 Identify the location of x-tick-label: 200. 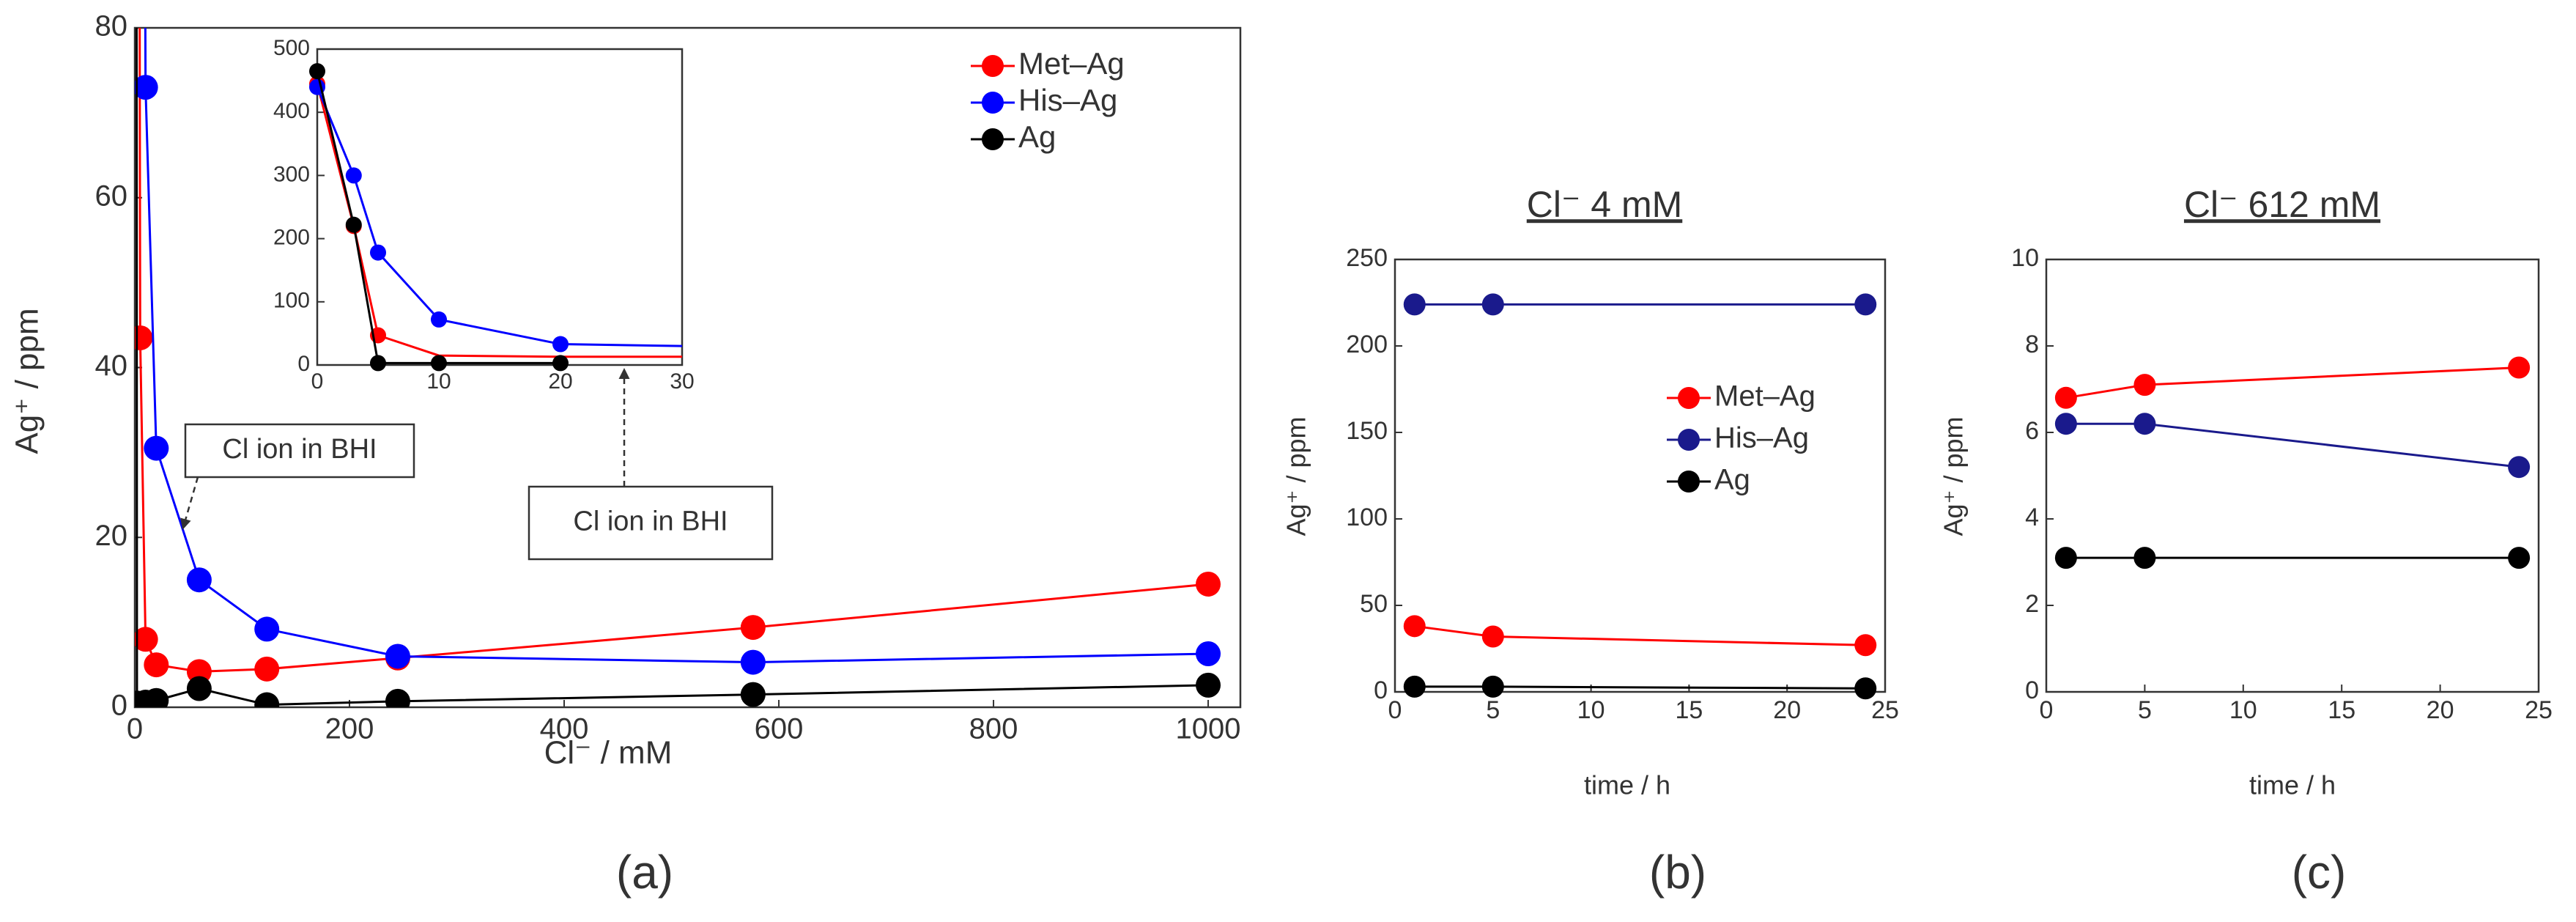
(349, 729).